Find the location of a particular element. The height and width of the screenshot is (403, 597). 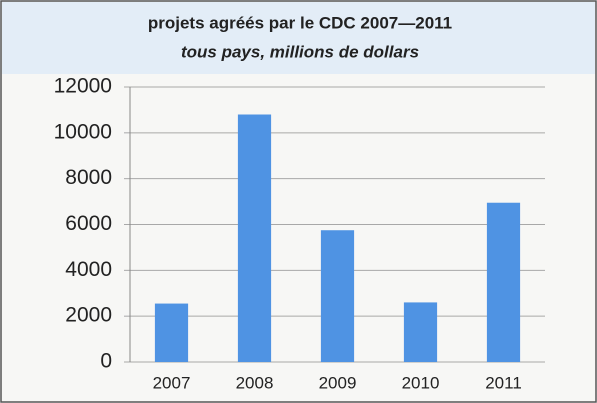

y-tick-label: 10000 is located at coordinates (83, 131).